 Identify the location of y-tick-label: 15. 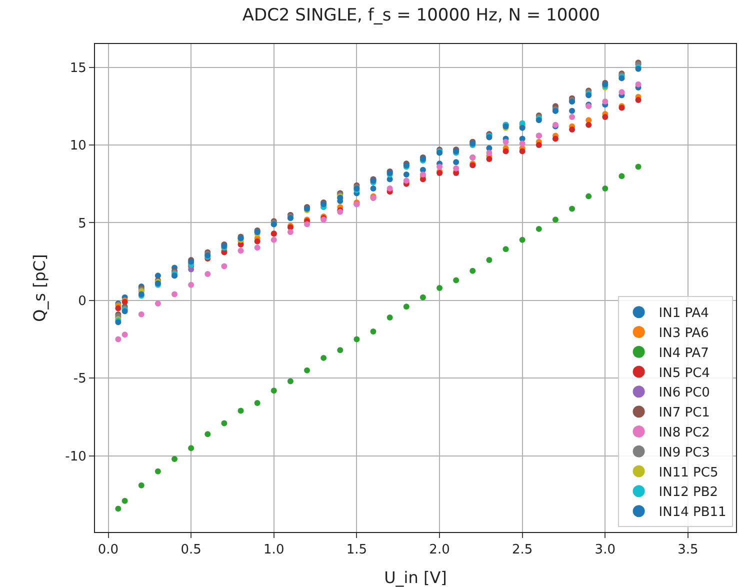
(78, 68).